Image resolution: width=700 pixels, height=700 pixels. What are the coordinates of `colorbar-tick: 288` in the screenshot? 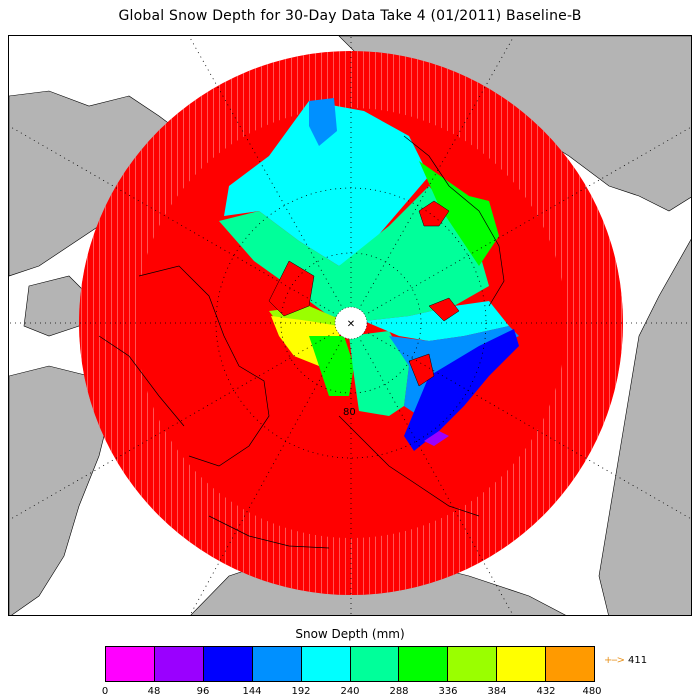 It's located at (399, 691).